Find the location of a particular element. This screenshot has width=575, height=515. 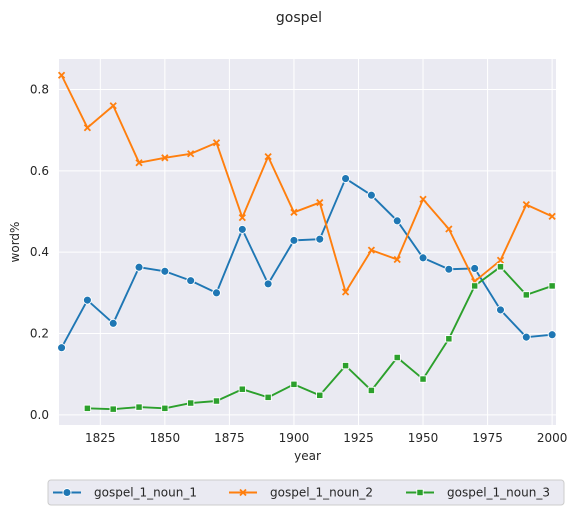

legend-entry: gospel_1_noun_1 is located at coordinates (125, 493).